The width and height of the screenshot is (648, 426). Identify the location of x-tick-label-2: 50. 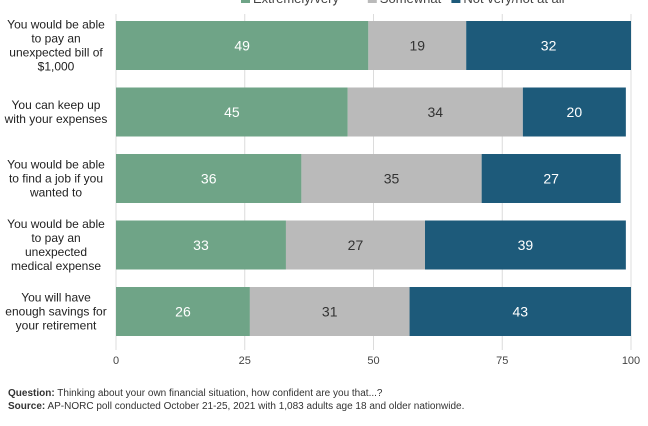
(373, 361).